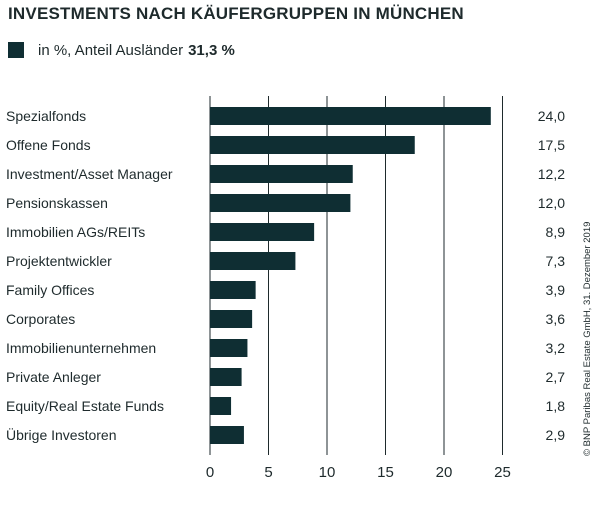  I want to click on value-label: 17,5, so click(551, 145).